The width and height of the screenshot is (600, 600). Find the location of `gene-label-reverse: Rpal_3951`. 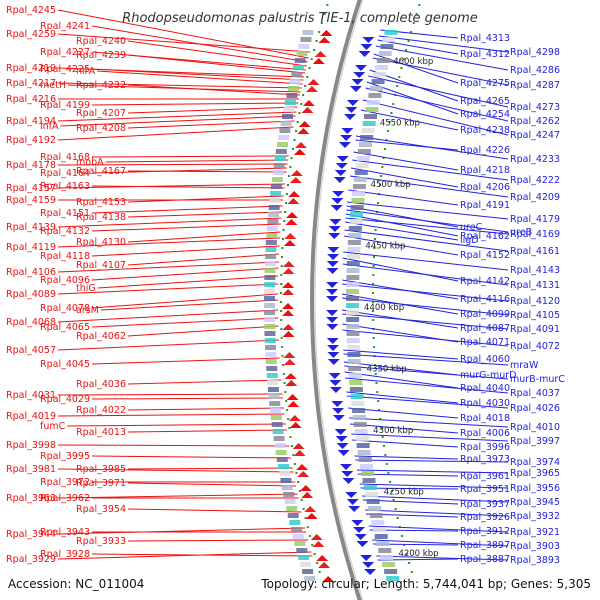

gene-label-reverse: Rpal_3951 is located at coordinates (485, 489).